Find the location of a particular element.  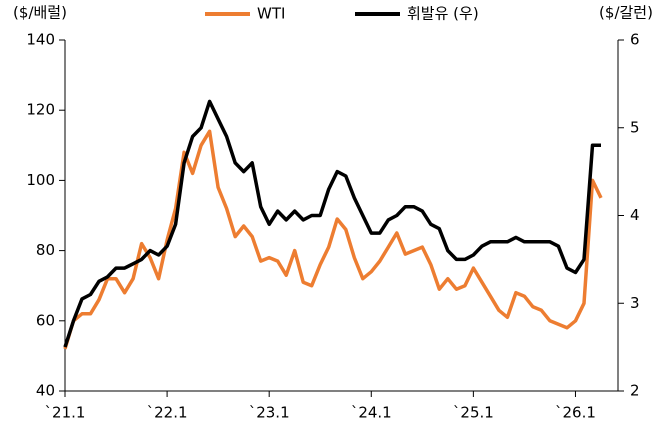

x-tick-label: `24.1 is located at coordinates (371, 413).